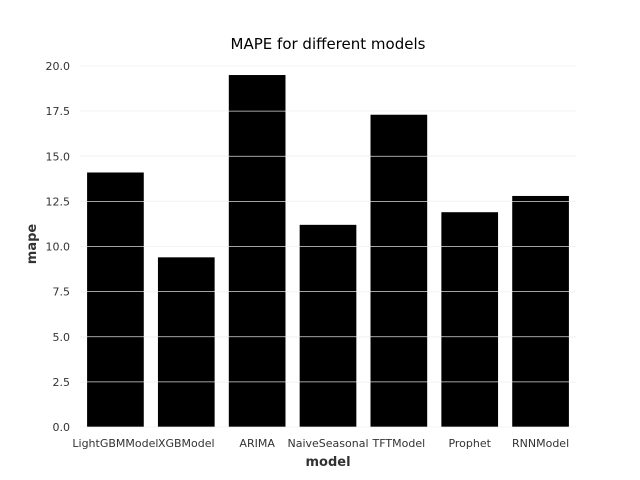 This screenshot has height=480, width=640. I want to click on bar-lightgbmmodel, so click(115, 299).